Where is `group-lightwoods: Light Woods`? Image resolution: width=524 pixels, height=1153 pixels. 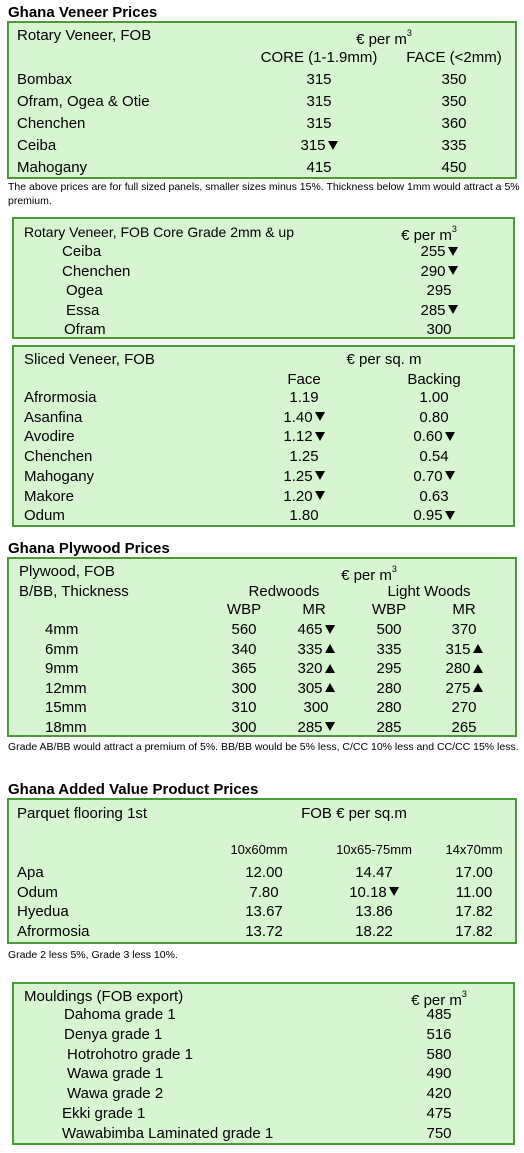
group-lightwoods: Light Woods is located at coordinates (429, 591).